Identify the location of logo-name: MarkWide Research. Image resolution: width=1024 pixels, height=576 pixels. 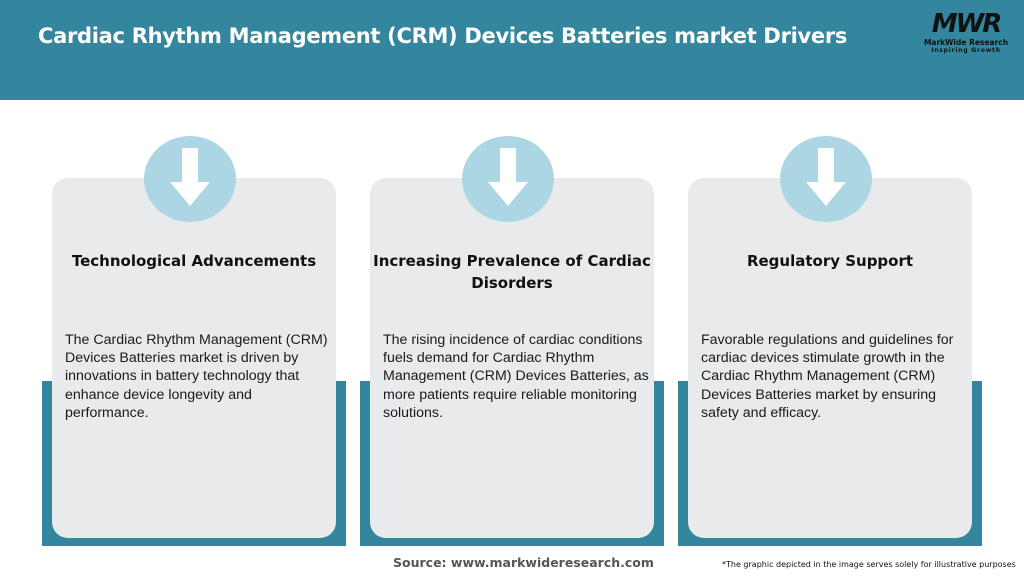
(966, 42).